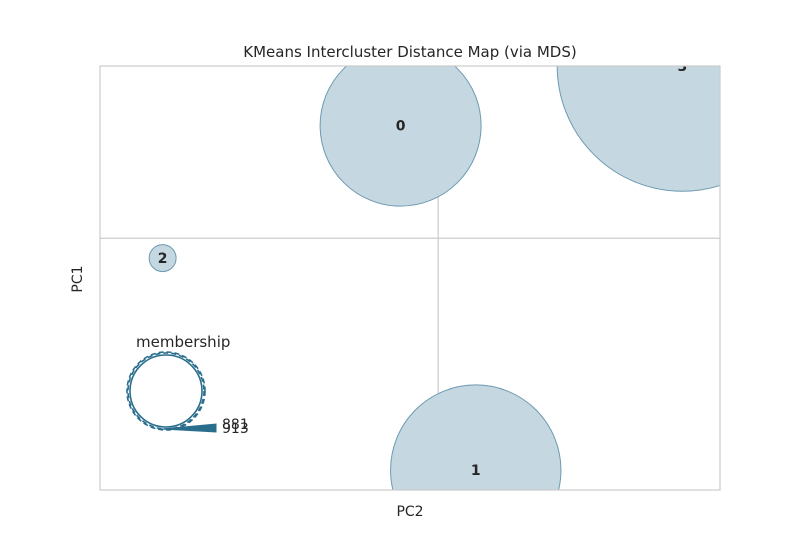  I want to click on cluster-2-circle, so click(162, 258).